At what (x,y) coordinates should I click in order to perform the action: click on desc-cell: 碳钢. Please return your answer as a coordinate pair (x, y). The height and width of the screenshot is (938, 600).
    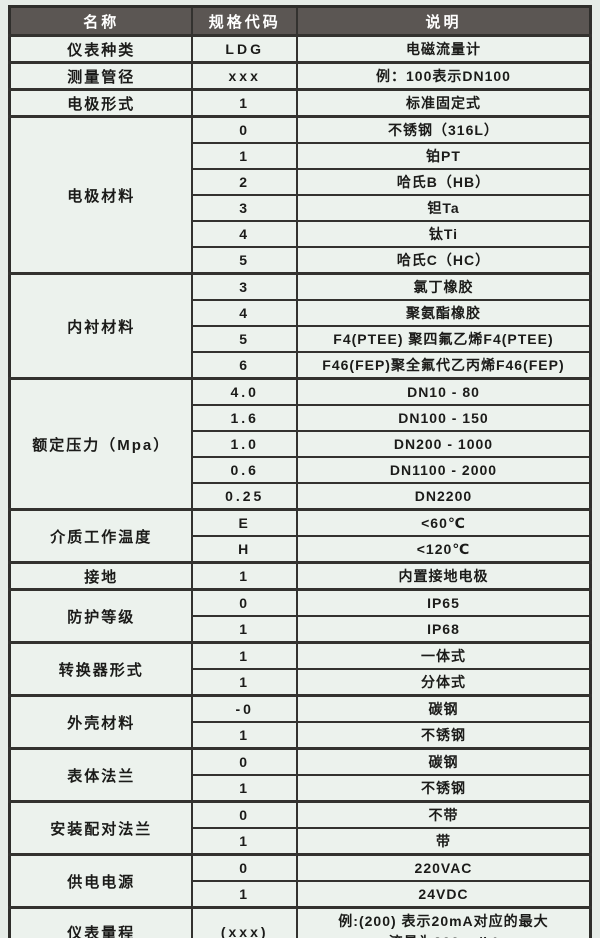
    Looking at the image, I should click on (443, 761).